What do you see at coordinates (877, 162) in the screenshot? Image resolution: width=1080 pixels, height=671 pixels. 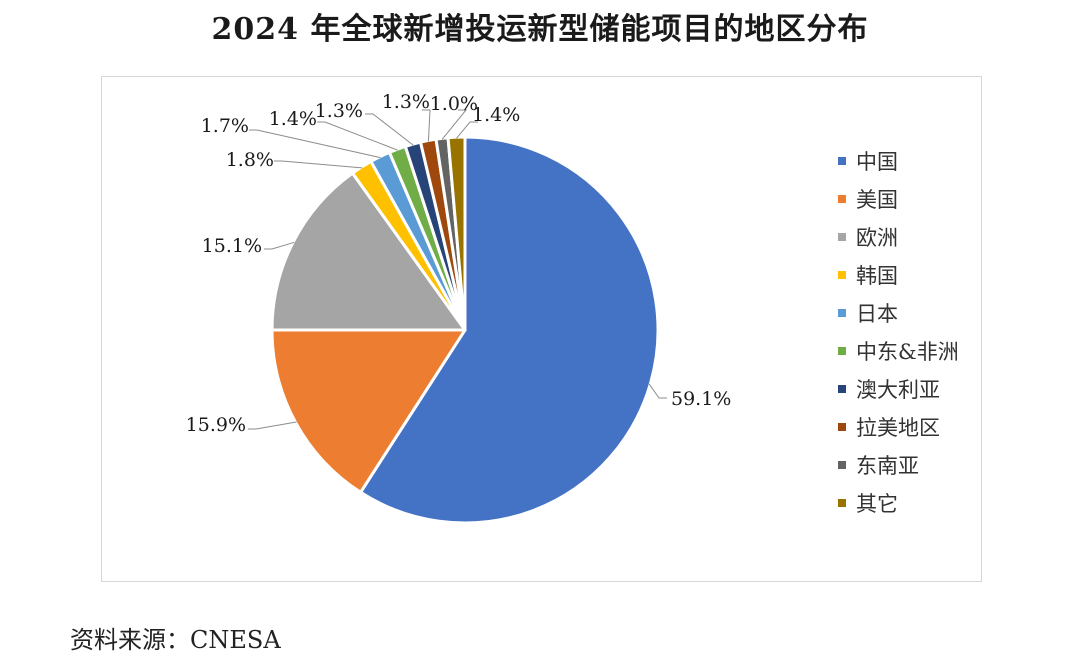 I see `legend-label: 中国` at bounding box center [877, 162].